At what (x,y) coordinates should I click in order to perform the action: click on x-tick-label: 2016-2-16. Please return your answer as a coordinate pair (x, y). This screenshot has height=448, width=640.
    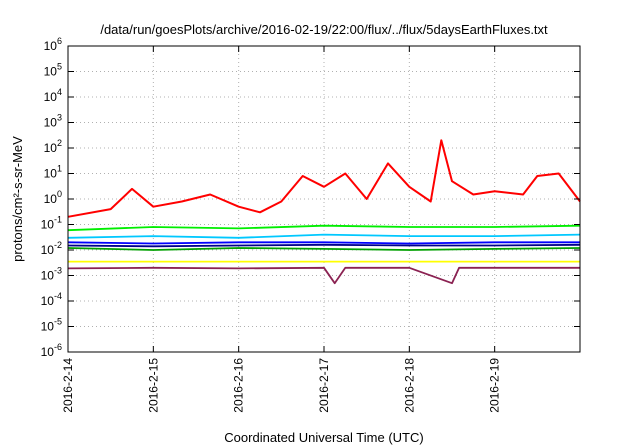
    Looking at the image, I should click on (239, 385).